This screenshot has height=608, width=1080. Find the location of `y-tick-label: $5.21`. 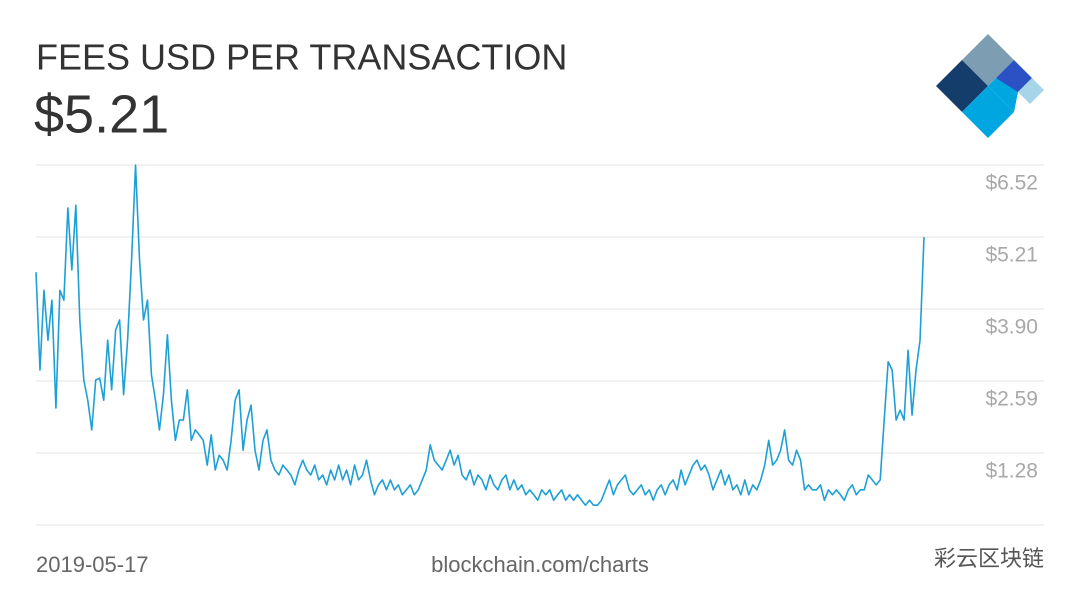

y-tick-label: $5.21 is located at coordinates (1011, 255).